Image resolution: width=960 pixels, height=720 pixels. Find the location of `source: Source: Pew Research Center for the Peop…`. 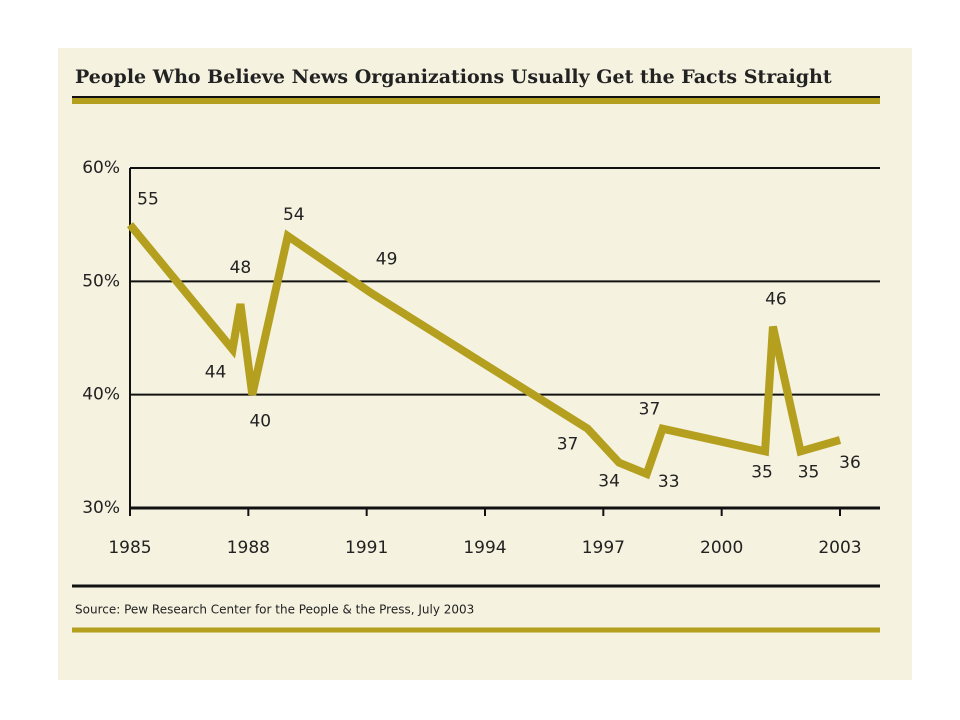

source: Source: Pew Research Center for the Peop… is located at coordinates (274, 610).